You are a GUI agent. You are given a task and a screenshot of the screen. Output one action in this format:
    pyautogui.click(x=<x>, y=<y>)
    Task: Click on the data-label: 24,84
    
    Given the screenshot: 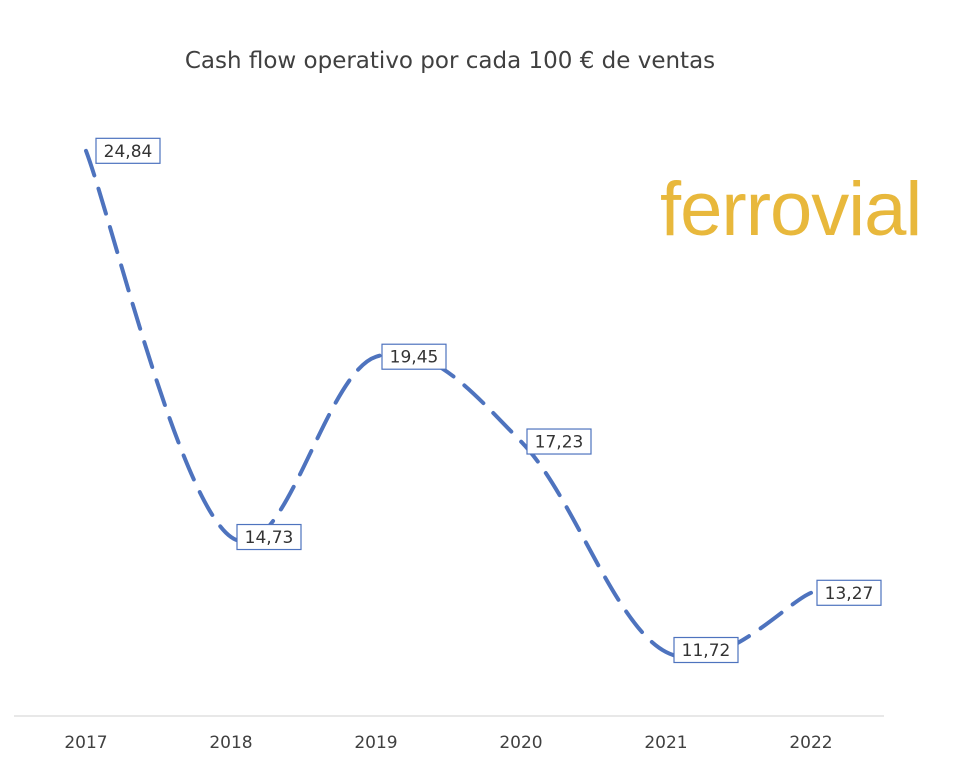 What is the action you would take?
    pyautogui.click(x=128, y=150)
    